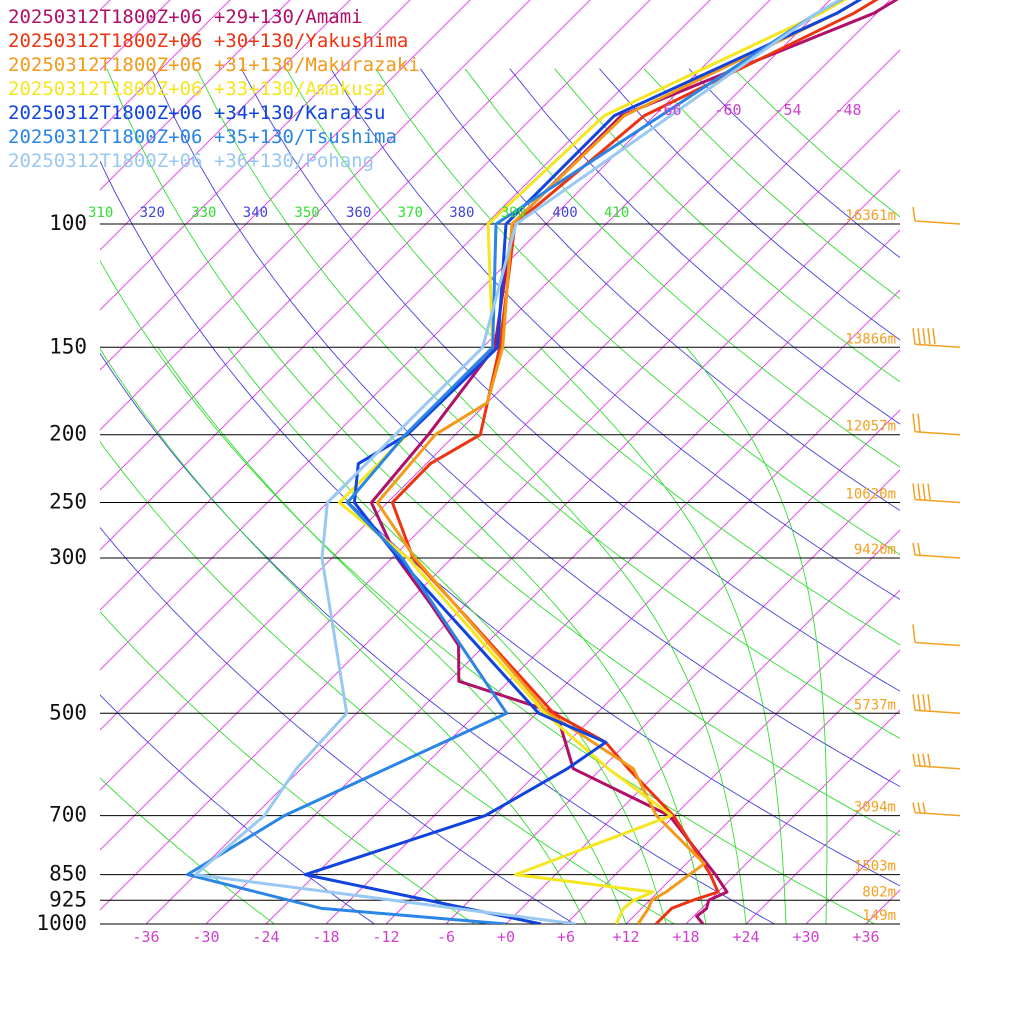  What do you see at coordinates (145, 937) in the screenshot?
I see `x-tick-label: -36` at bounding box center [145, 937].